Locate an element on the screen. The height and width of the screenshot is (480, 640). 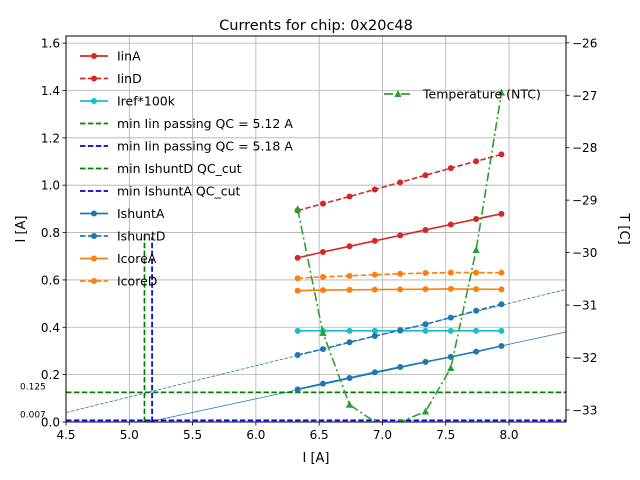
legend-entry: min Iin passing QC = 5.12 A is located at coordinates (186, 123).